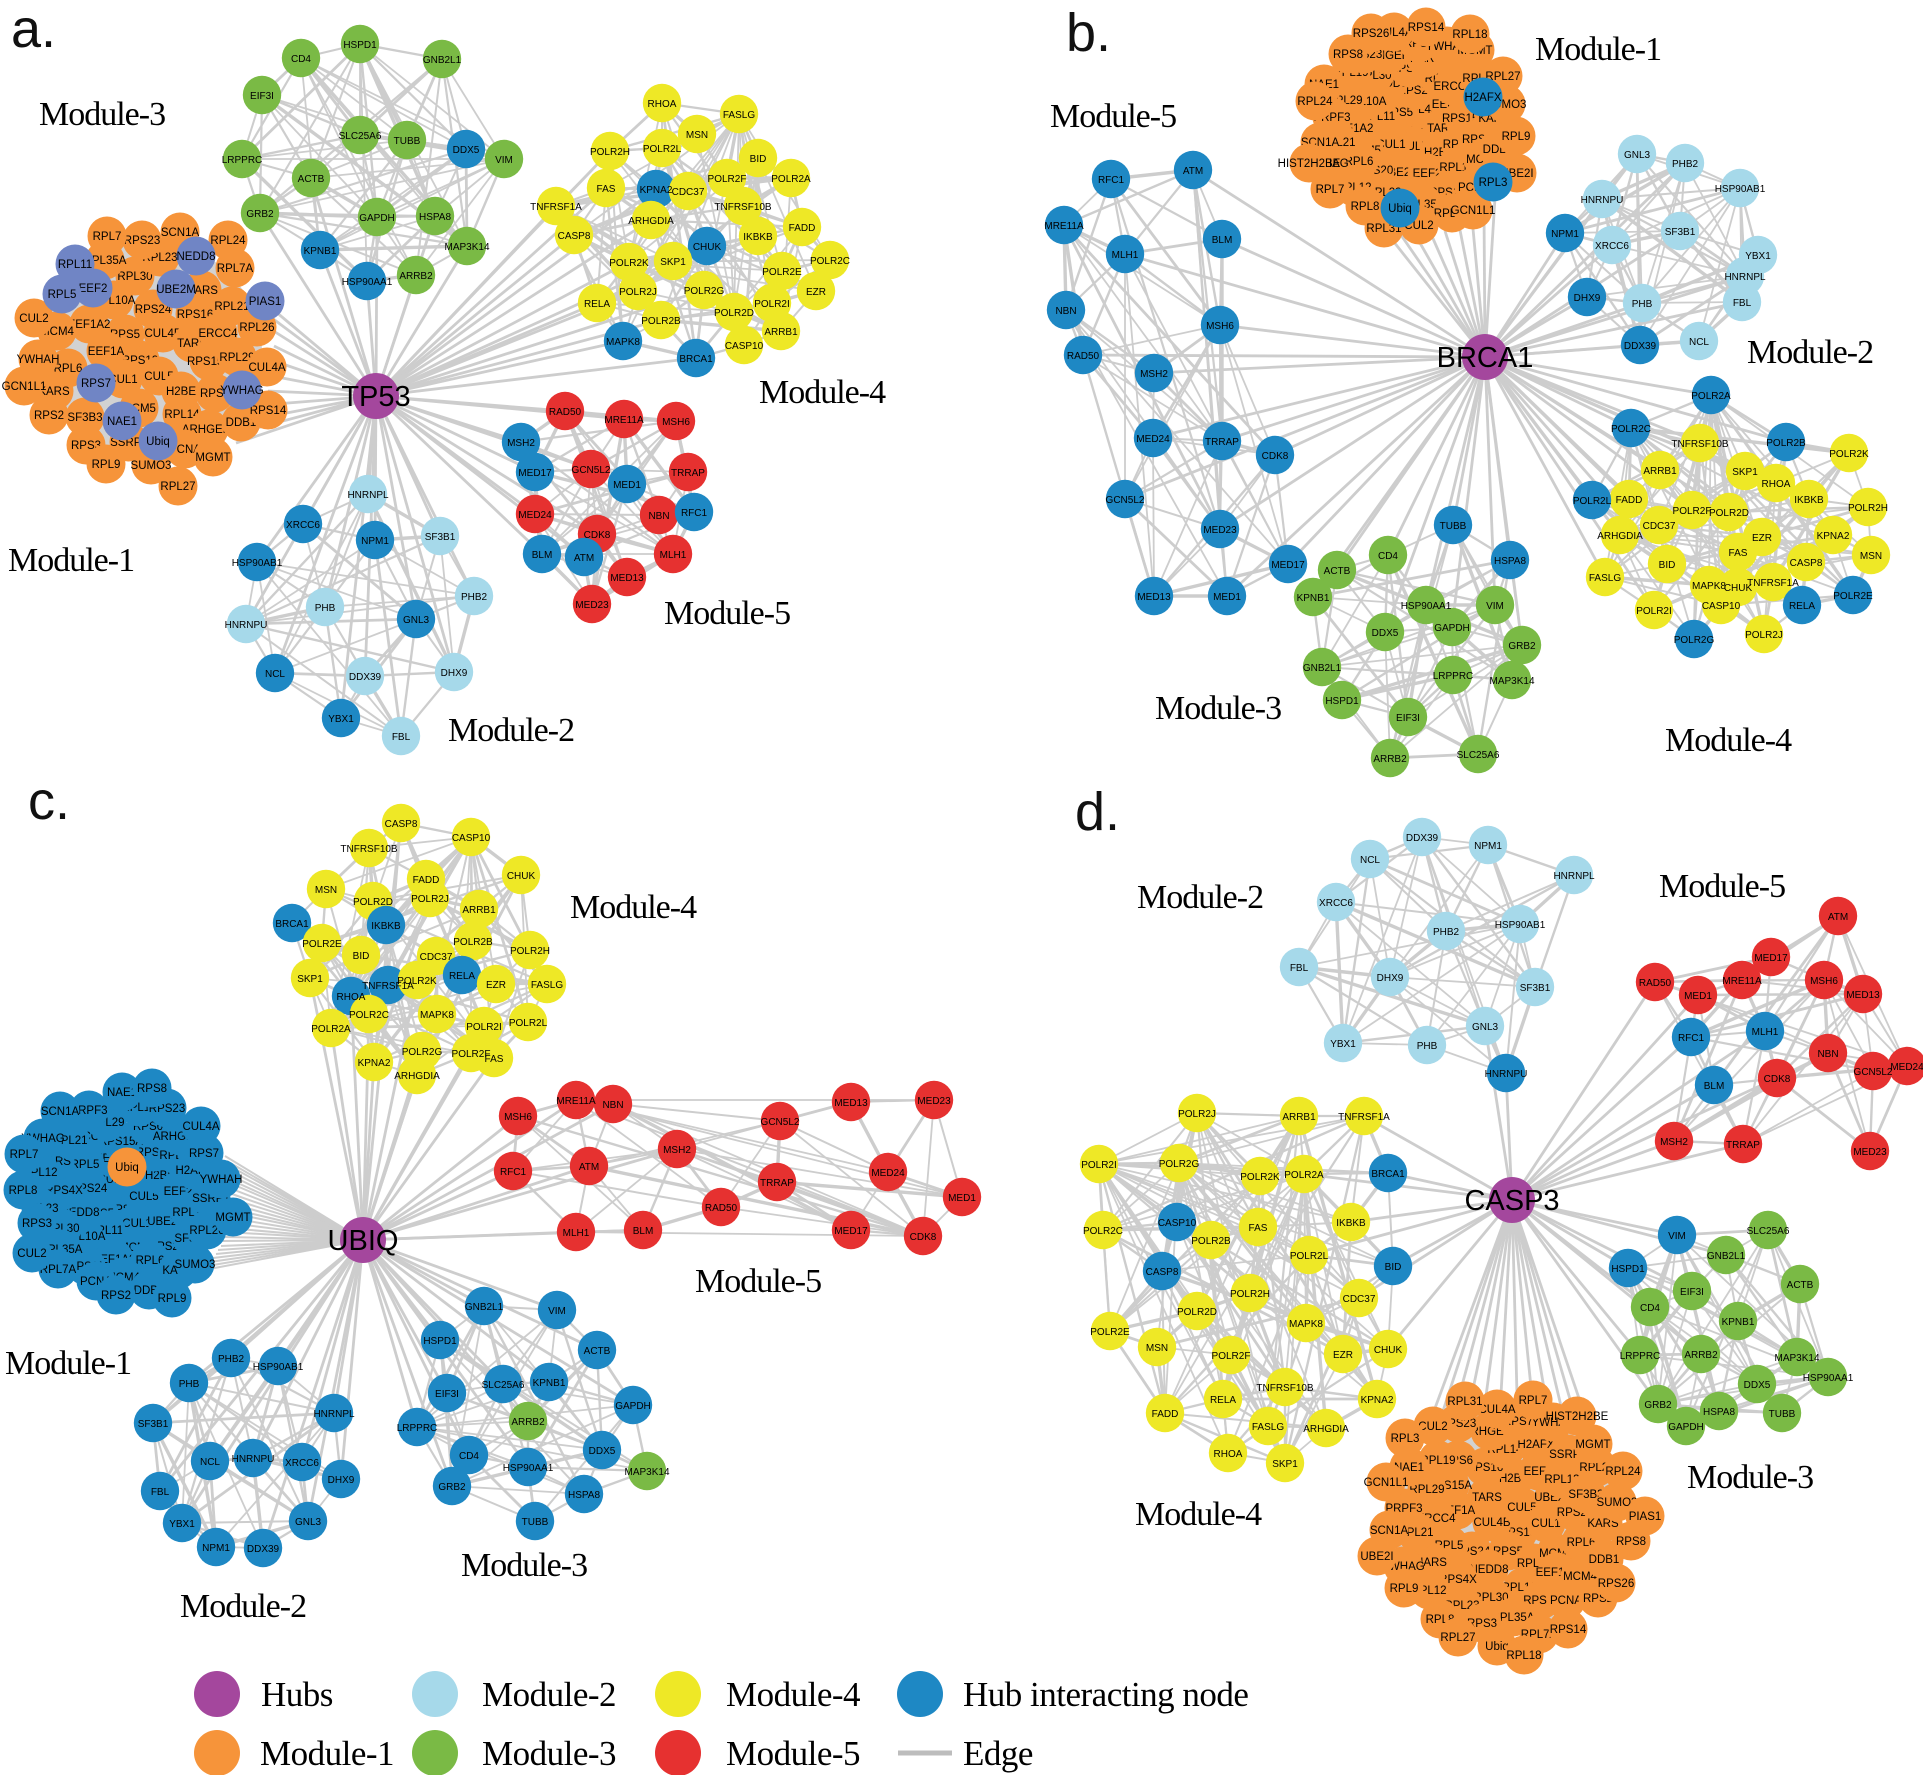 This screenshot has height=1780, width=1923. I want to click on svg-text: NBN, so click(1065, 311).